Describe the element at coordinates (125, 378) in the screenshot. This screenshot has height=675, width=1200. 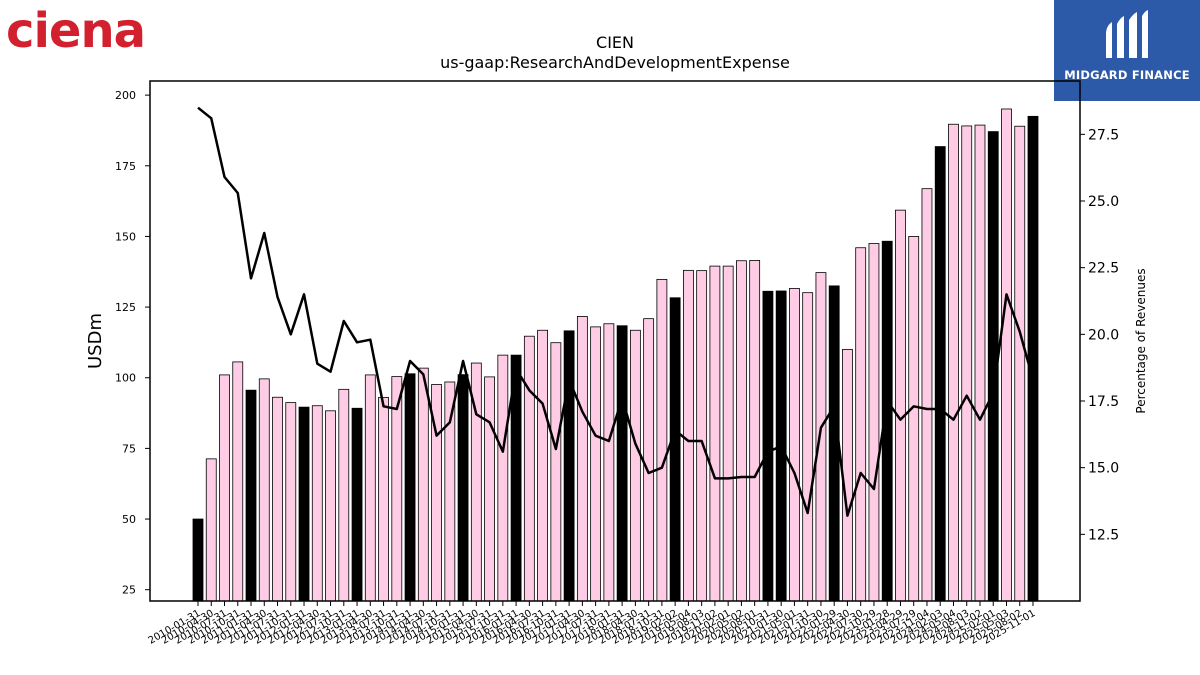
I see `y-tick-label: 100` at that location.